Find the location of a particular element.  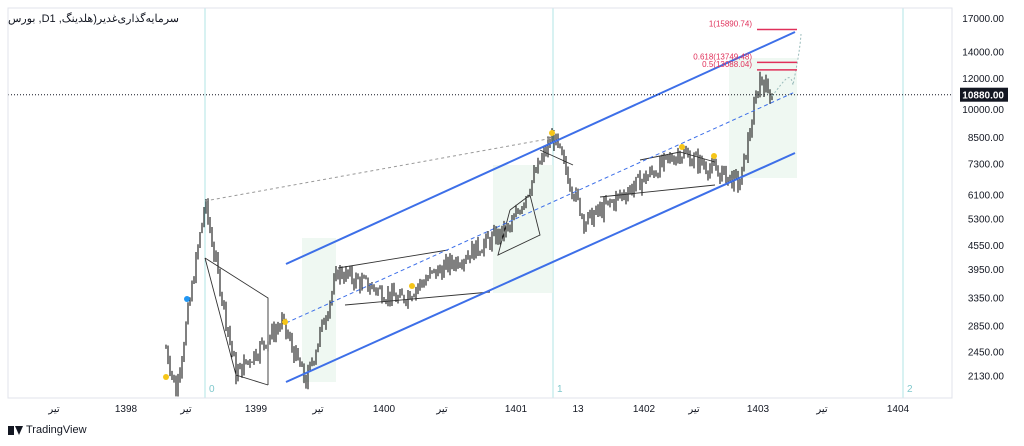

symbol-title: بورس ,Dسرمایه‌گذاری‌غدیر(هلدینگ, 1 is located at coordinates (94, 19).